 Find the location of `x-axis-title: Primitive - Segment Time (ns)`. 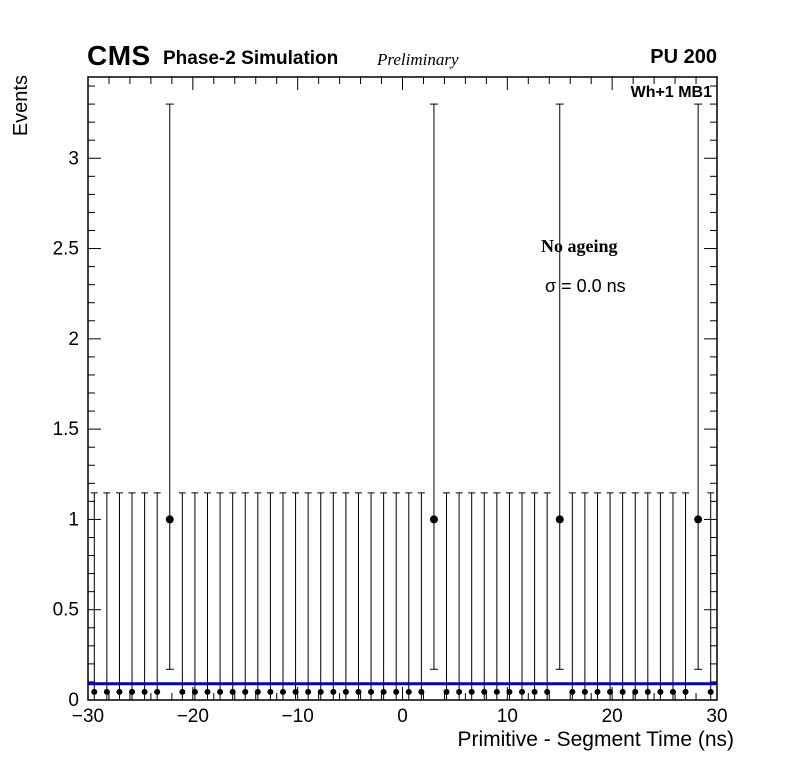

x-axis-title: Primitive - Segment Time (ns) is located at coordinates (595, 739).